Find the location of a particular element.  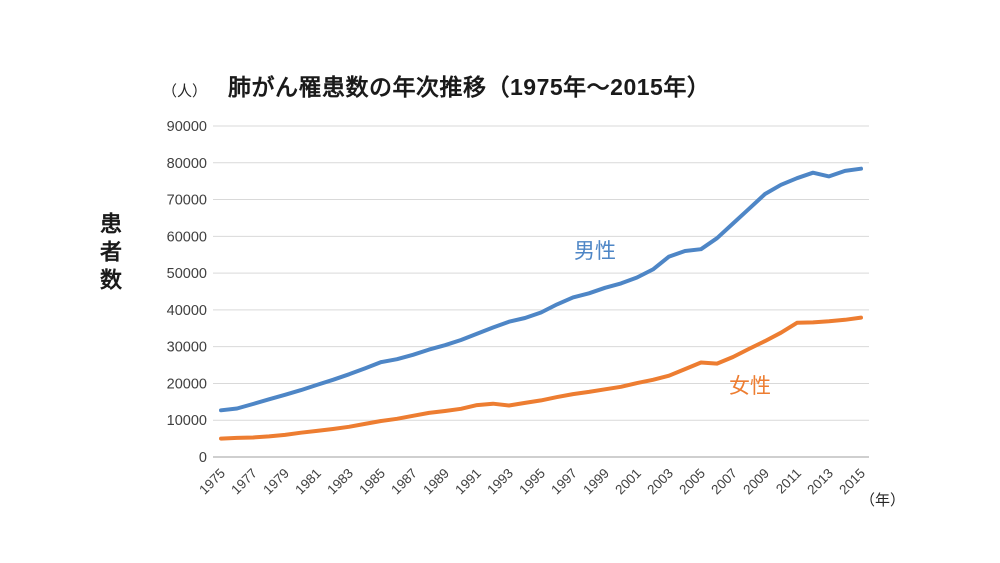

x-tick-label: 2009 is located at coordinates (756, 482).